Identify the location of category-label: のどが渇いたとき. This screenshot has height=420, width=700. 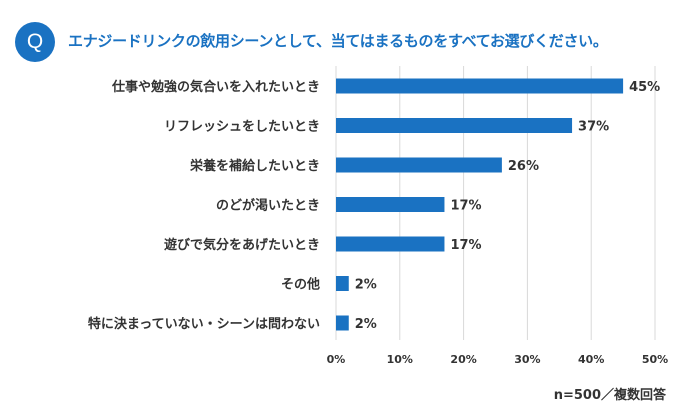
(268, 206).